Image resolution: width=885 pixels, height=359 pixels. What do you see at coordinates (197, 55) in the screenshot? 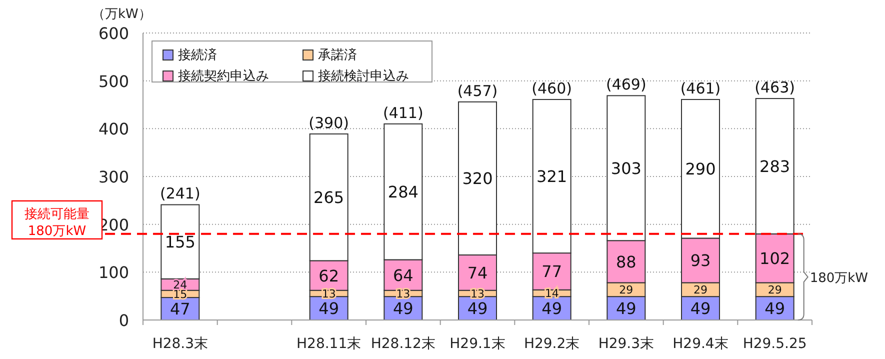
I see `legend-label: 接続済` at bounding box center [197, 55].